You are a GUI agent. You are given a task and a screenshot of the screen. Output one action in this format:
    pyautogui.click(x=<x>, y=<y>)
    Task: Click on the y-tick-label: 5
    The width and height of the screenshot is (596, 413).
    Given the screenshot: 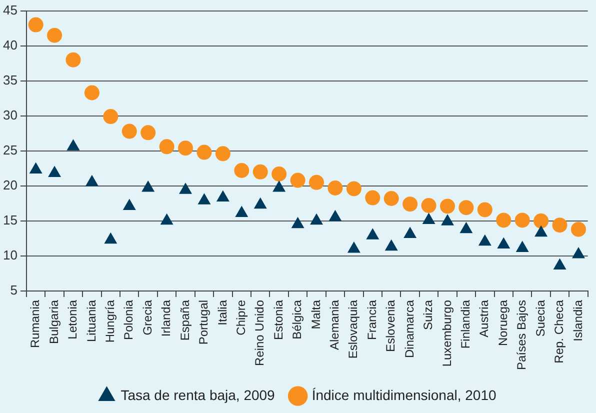 What is the action you would take?
    pyautogui.click(x=14, y=290)
    